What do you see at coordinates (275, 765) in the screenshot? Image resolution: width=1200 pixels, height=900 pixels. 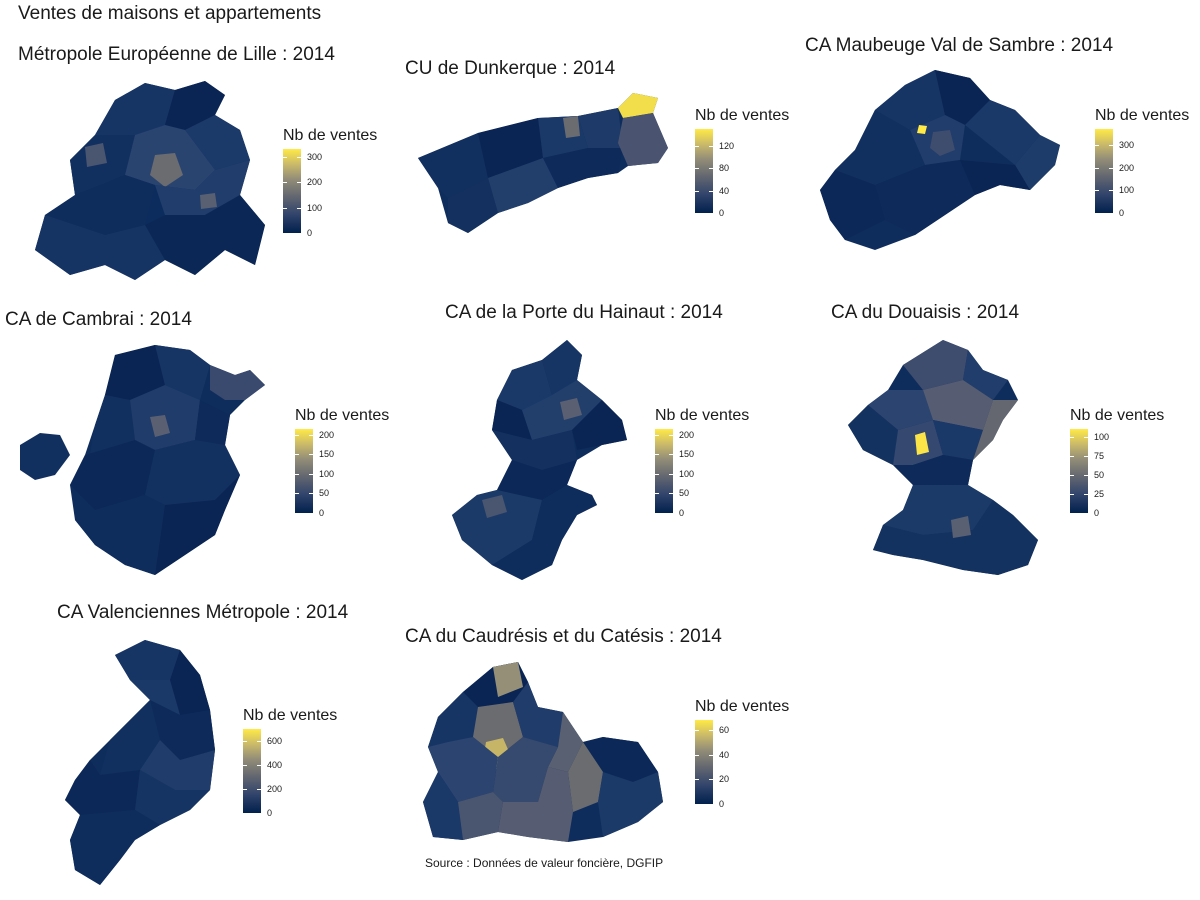 I see `legend-tick-label: 400` at bounding box center [275, 765].